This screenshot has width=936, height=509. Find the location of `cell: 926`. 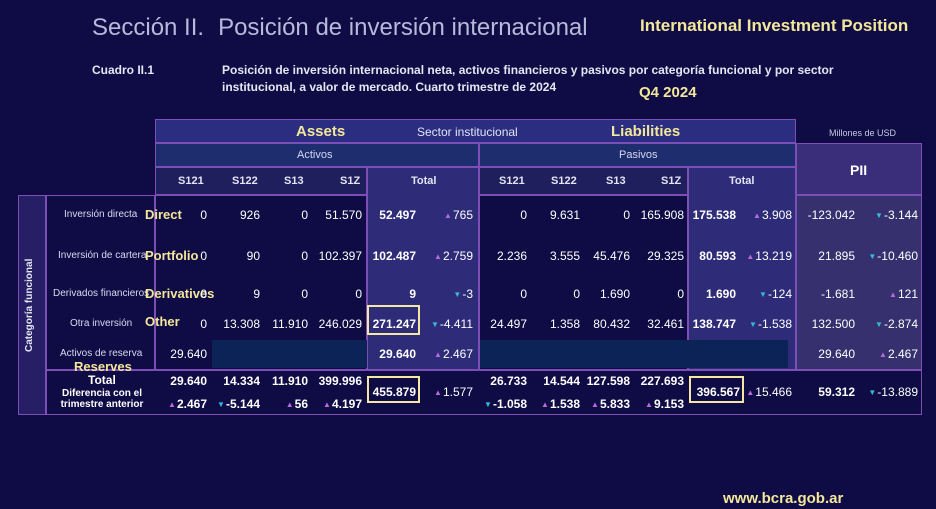

cell: 926 is located at coordinates (249, 215).